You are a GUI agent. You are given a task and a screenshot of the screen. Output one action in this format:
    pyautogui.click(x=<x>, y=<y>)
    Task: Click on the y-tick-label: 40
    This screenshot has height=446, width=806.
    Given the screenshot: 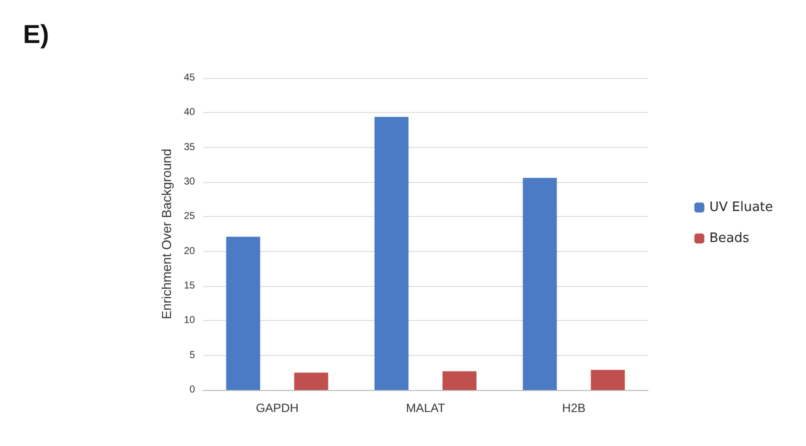 What is the action you would take?
    pyautogui.click(x=190, y=112)
    